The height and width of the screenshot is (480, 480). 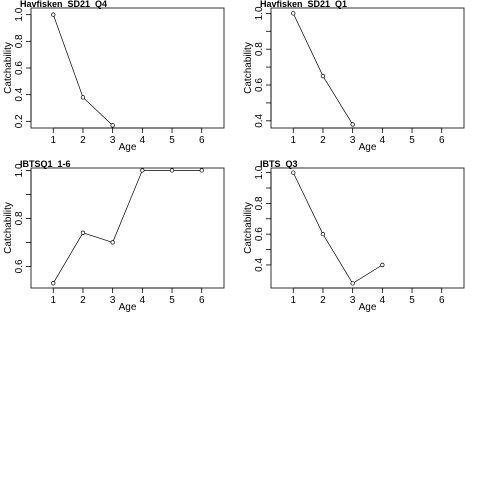 What do you see at coordinates (279, 164) in the screenshot?
I see `panel-title: IBTS_Q3` at bounding box center [279, 164].